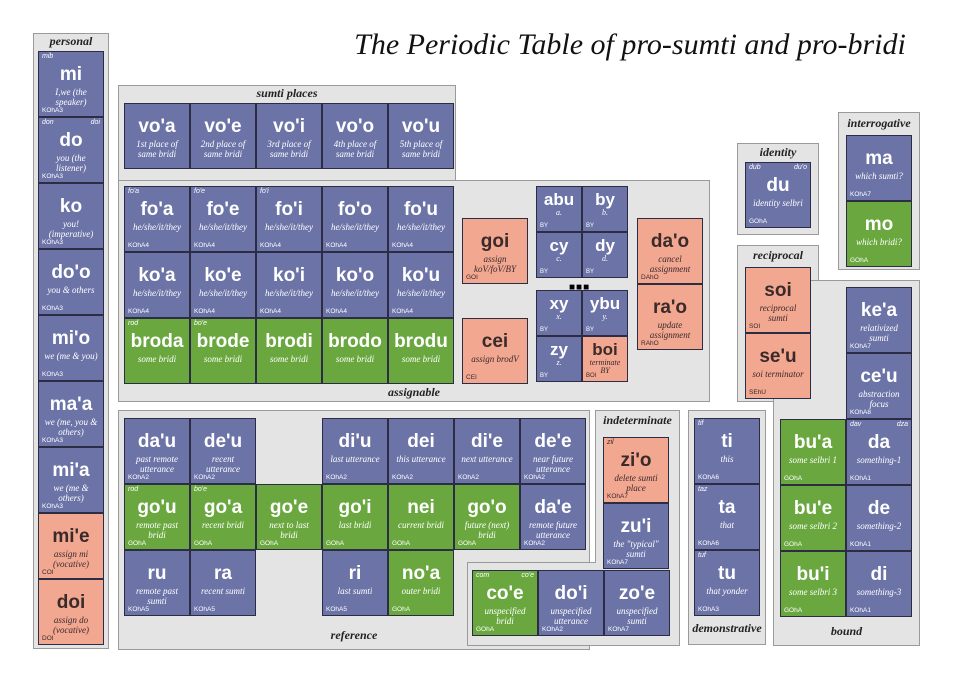 This screenshot has height=678, width=960. Describe the element at coordinates (487, 507) in the screenshot. I see `cell-word: go'o` at that location.